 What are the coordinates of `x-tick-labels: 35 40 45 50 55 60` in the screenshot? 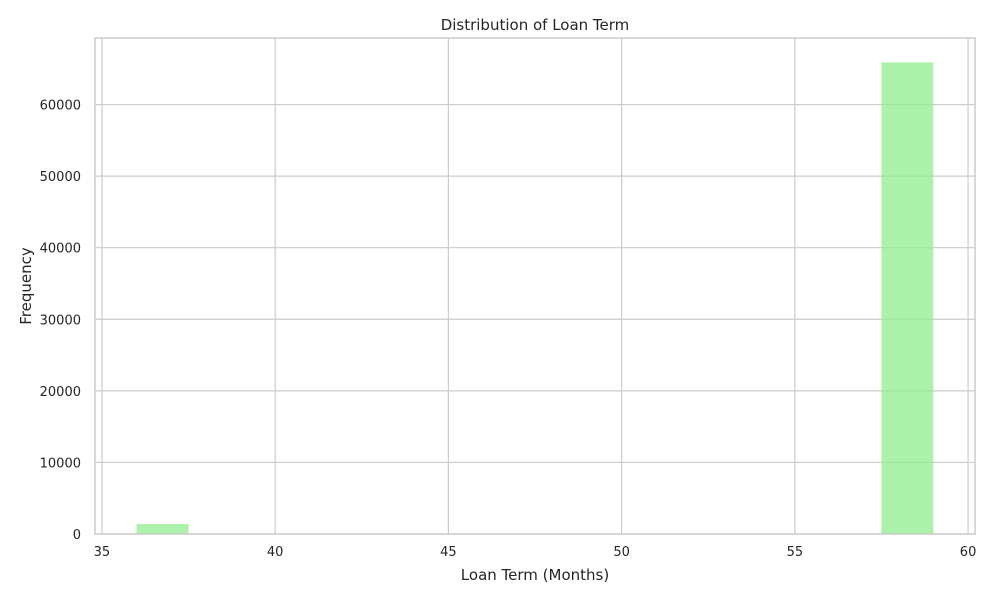 It's located at (535, 552).